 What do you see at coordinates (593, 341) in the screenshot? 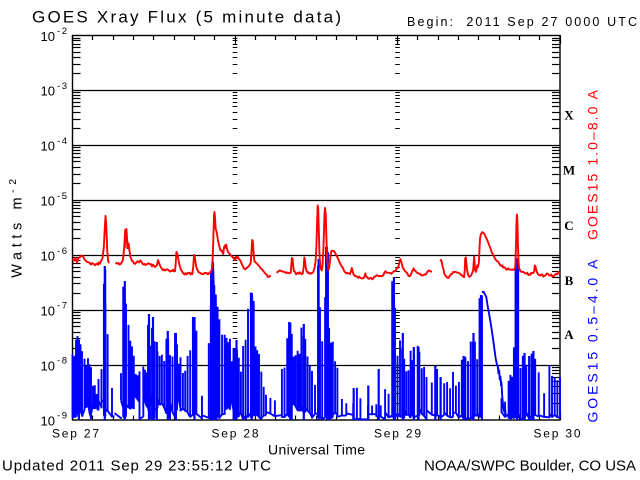
I see `svg-text: GOES15 0.5–4.0 A` at bounding box center [593, 341].